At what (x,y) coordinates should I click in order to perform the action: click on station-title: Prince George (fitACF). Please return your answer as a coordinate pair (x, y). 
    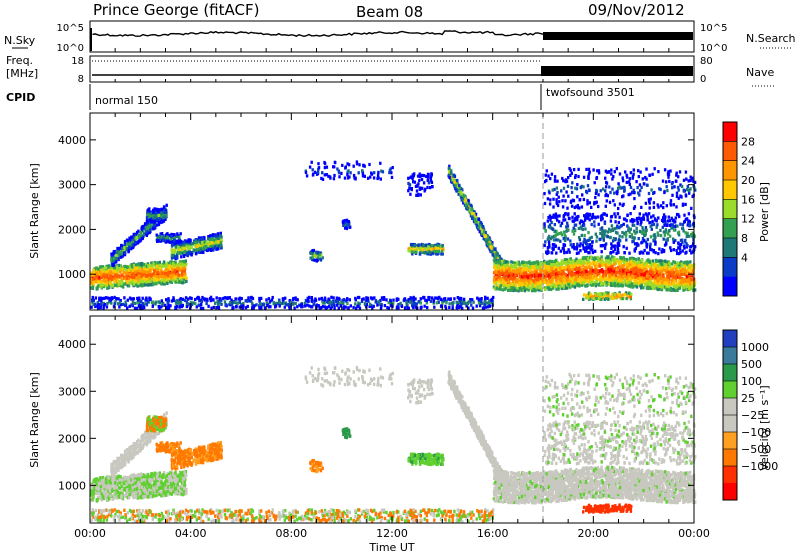
    Looking at the image, I should click on (176, 10).